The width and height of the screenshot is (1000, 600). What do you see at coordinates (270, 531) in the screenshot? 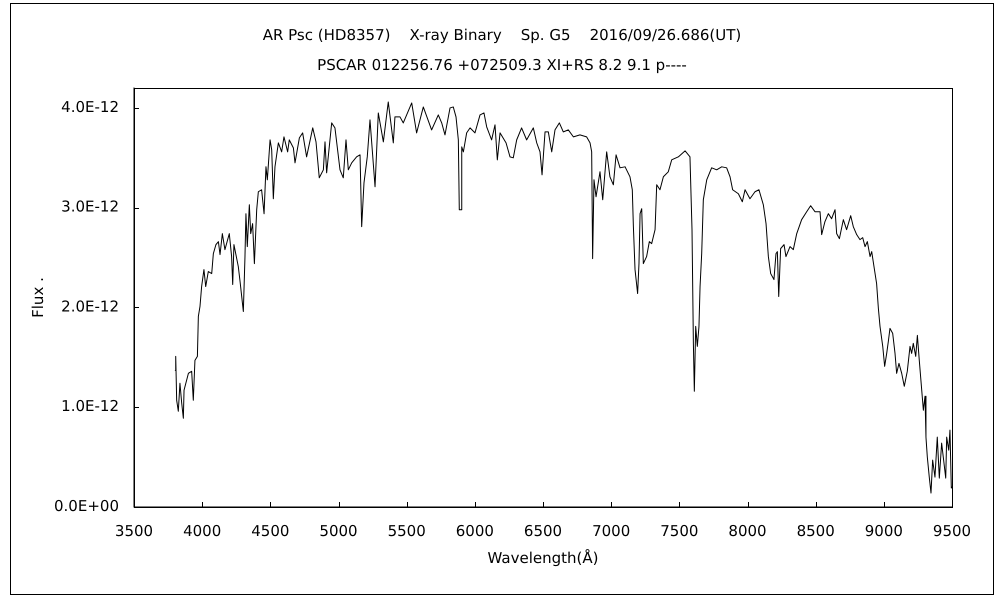
I see `x-tick-label: 4500` at bounding box center [270, 531].